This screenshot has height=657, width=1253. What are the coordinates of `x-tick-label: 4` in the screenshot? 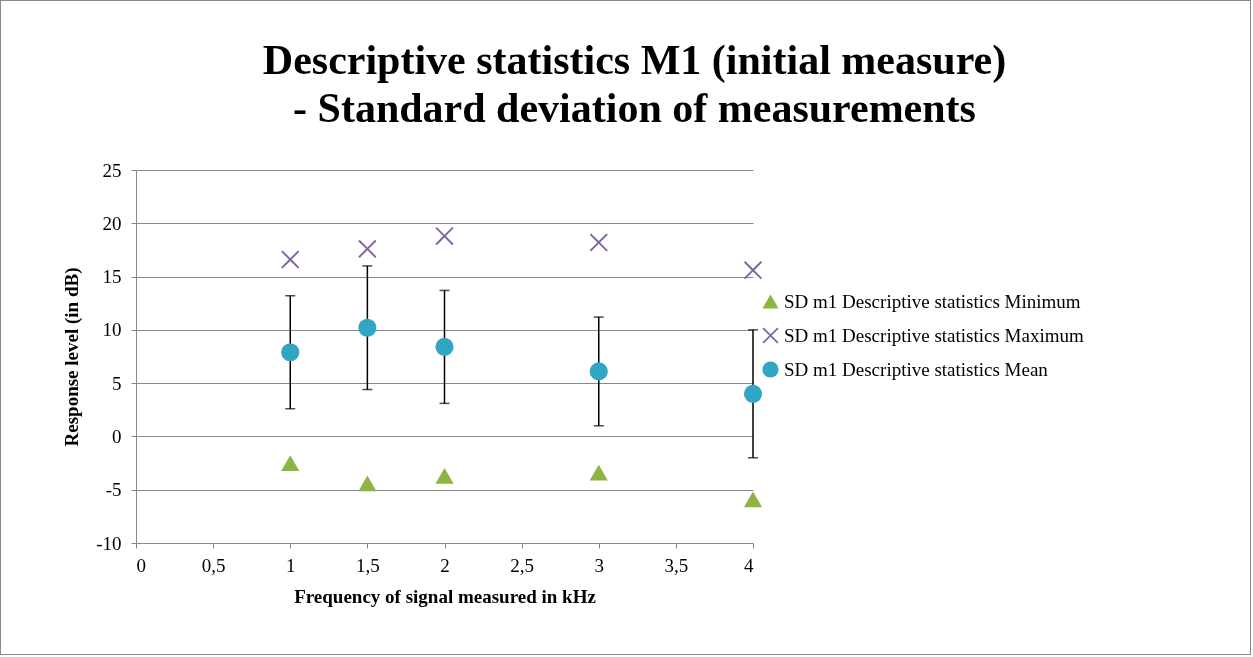 It's located at (749, 565).